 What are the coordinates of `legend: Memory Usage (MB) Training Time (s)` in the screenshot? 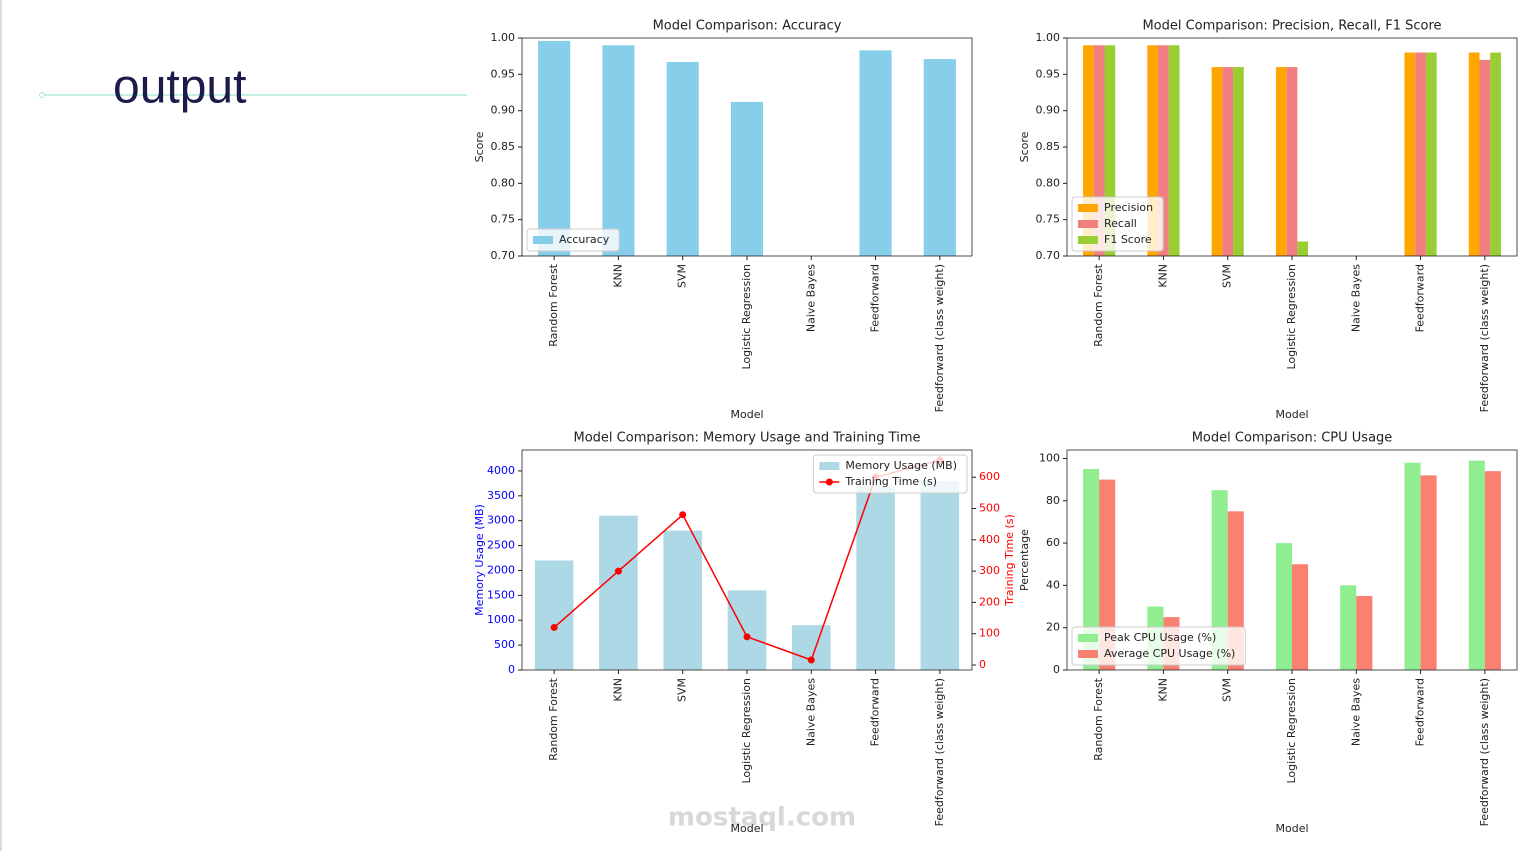 It's located at (890, 474).